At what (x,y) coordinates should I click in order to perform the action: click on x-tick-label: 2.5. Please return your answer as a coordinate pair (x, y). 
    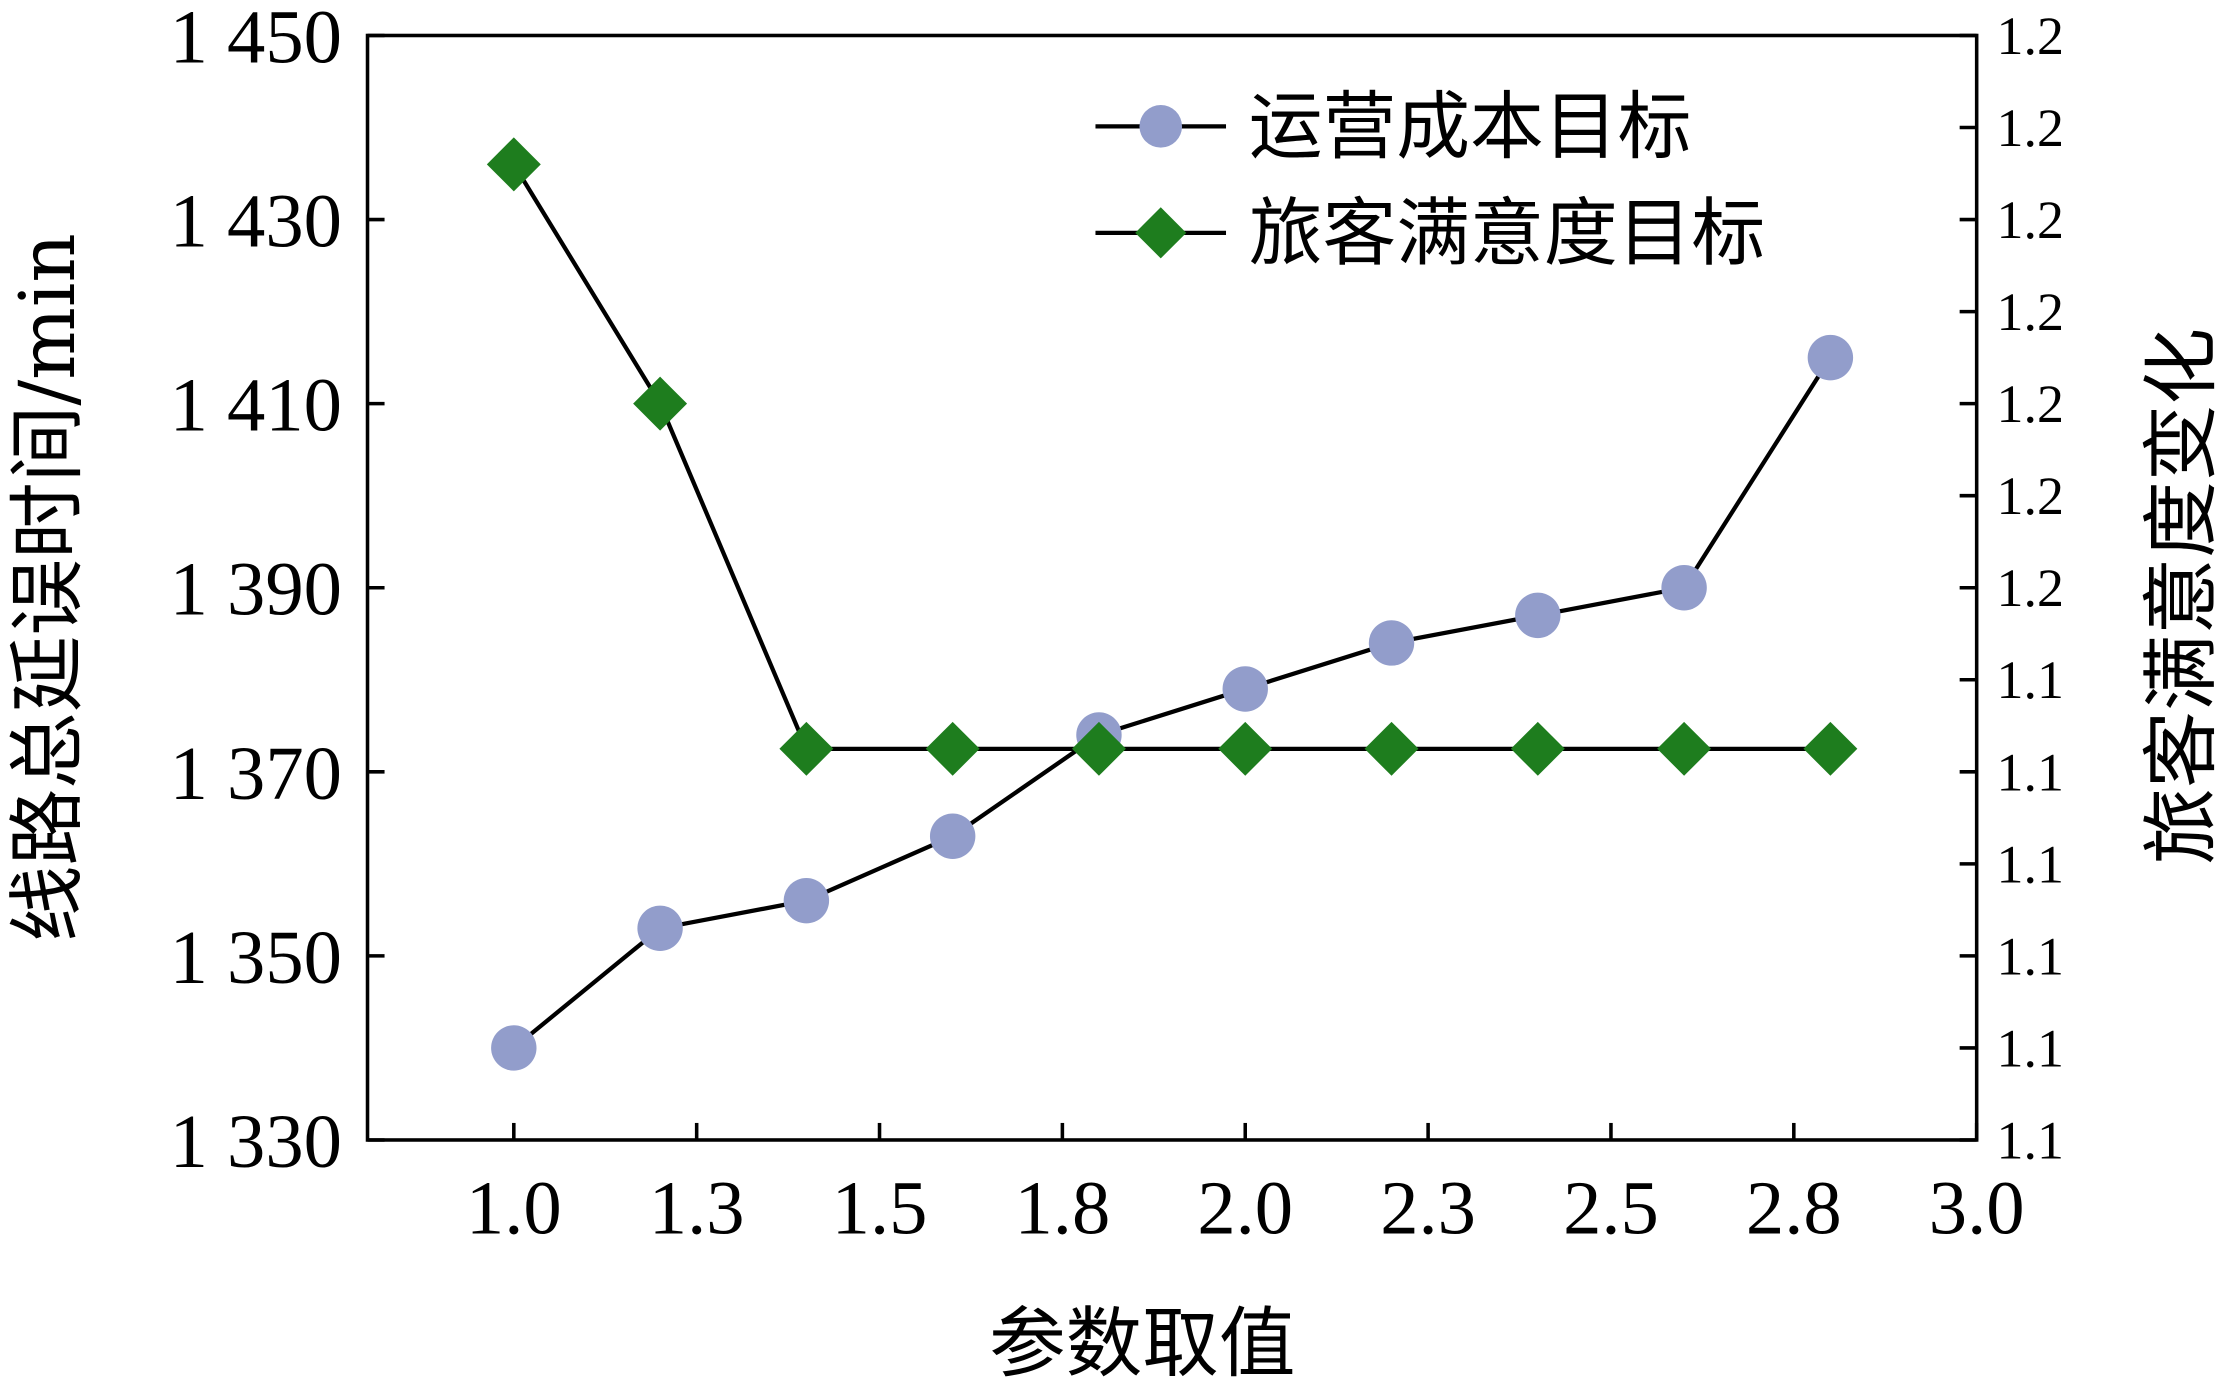
    Looking at the image, I should click on (1611, 1208).